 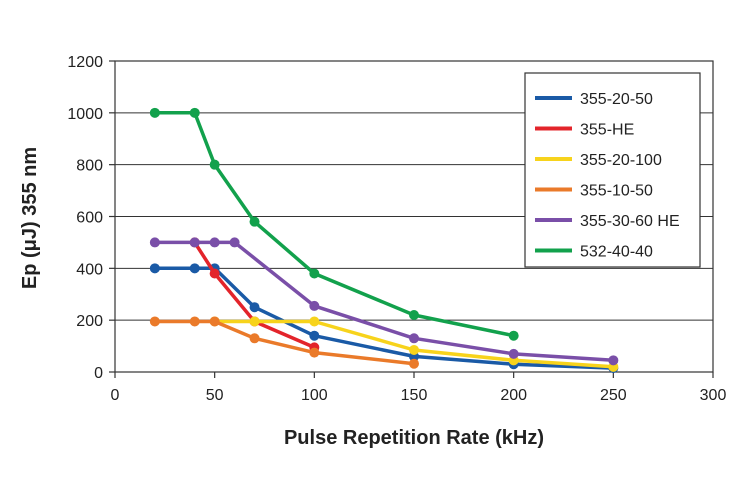 I want to click on legend-label: 355-20-100, so click(x=621, y=160).